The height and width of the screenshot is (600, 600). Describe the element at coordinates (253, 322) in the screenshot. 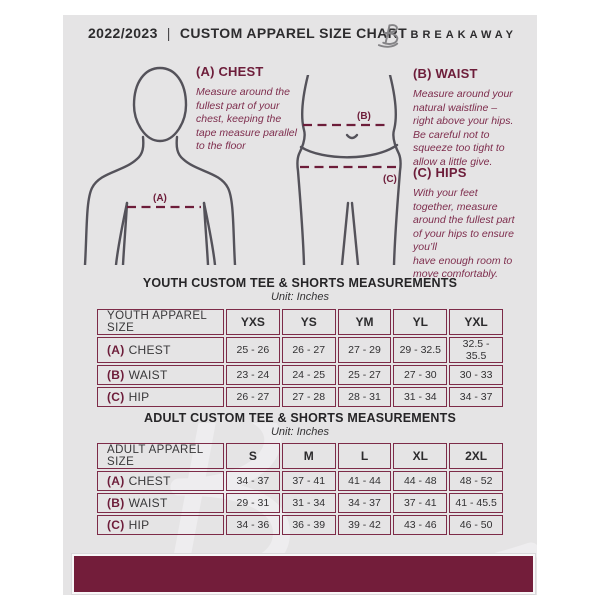

I see `size-header: YXS` at that location.